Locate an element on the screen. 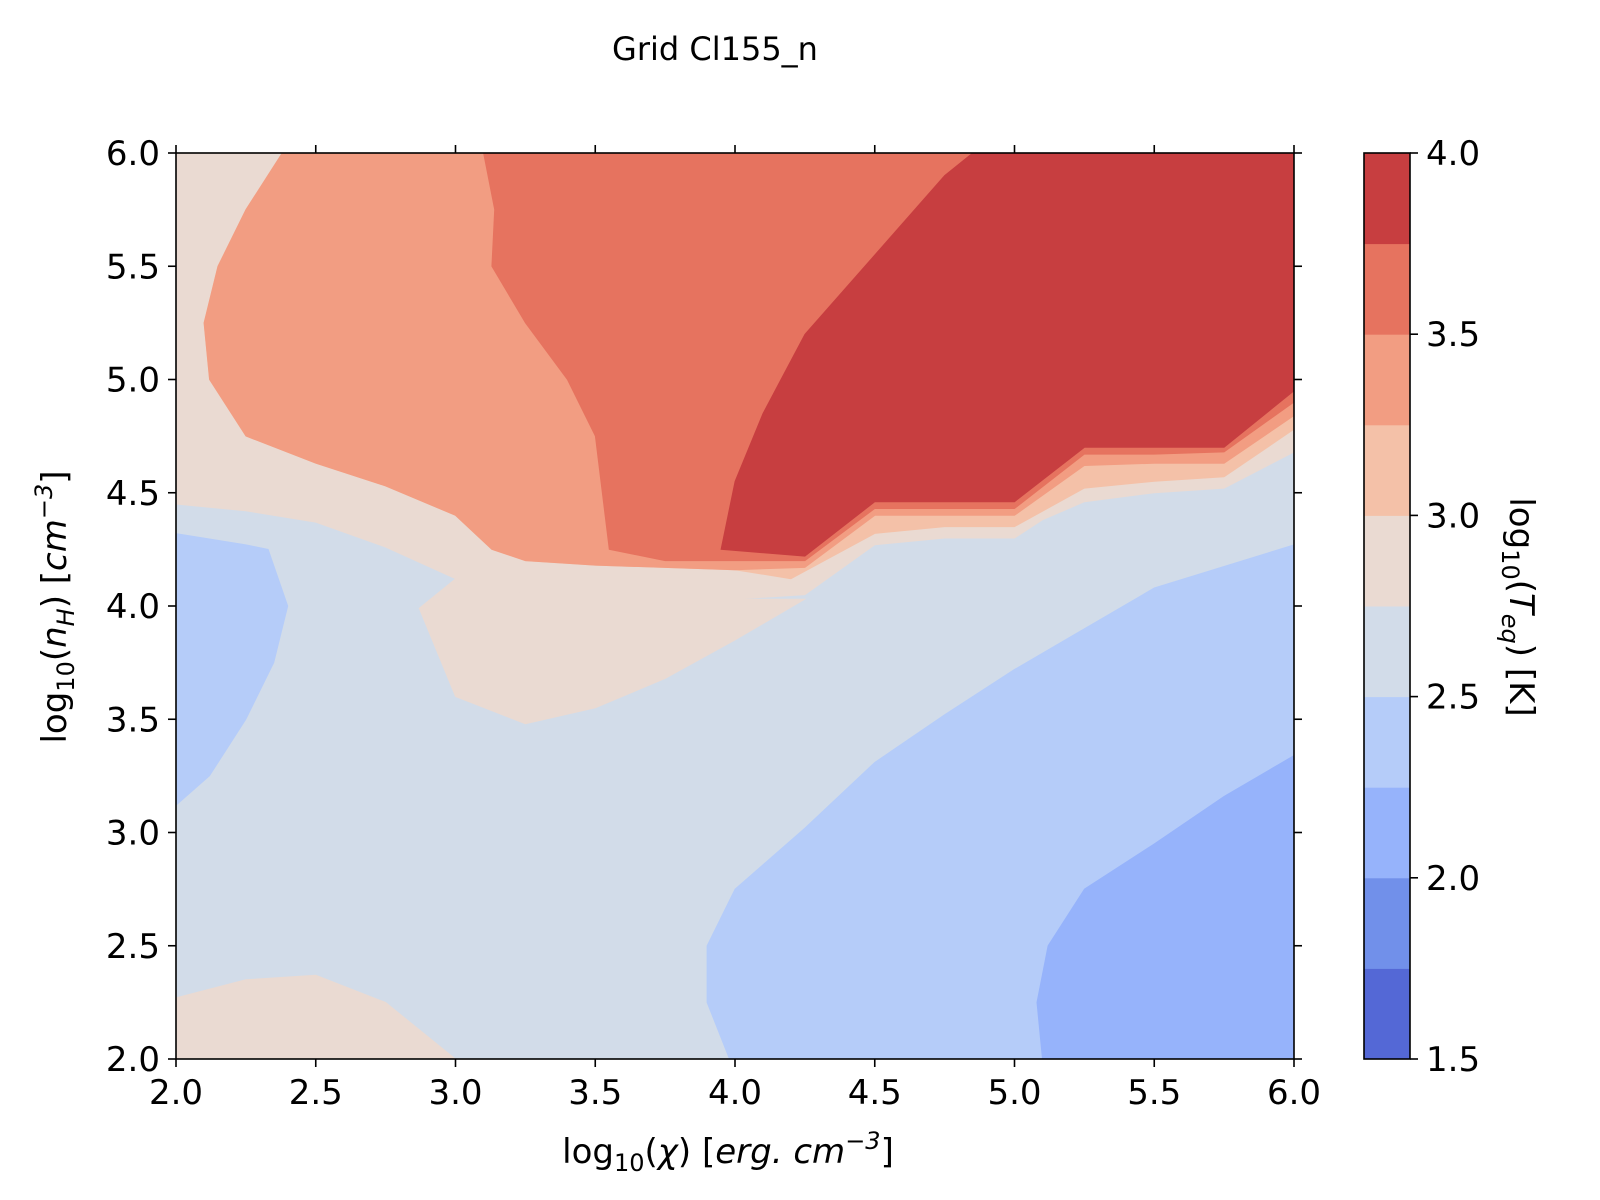  y-axis-label: log10(nH) [cm−3] is located at coordinates (55, 606).